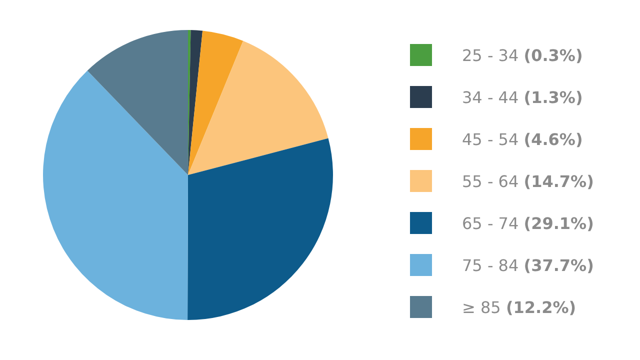 The height and width of the screenshot is (360, 640). Describe the element at coordinates (490, 55) in the screenshot. I see `legend-label: 25 - 34` at that location.